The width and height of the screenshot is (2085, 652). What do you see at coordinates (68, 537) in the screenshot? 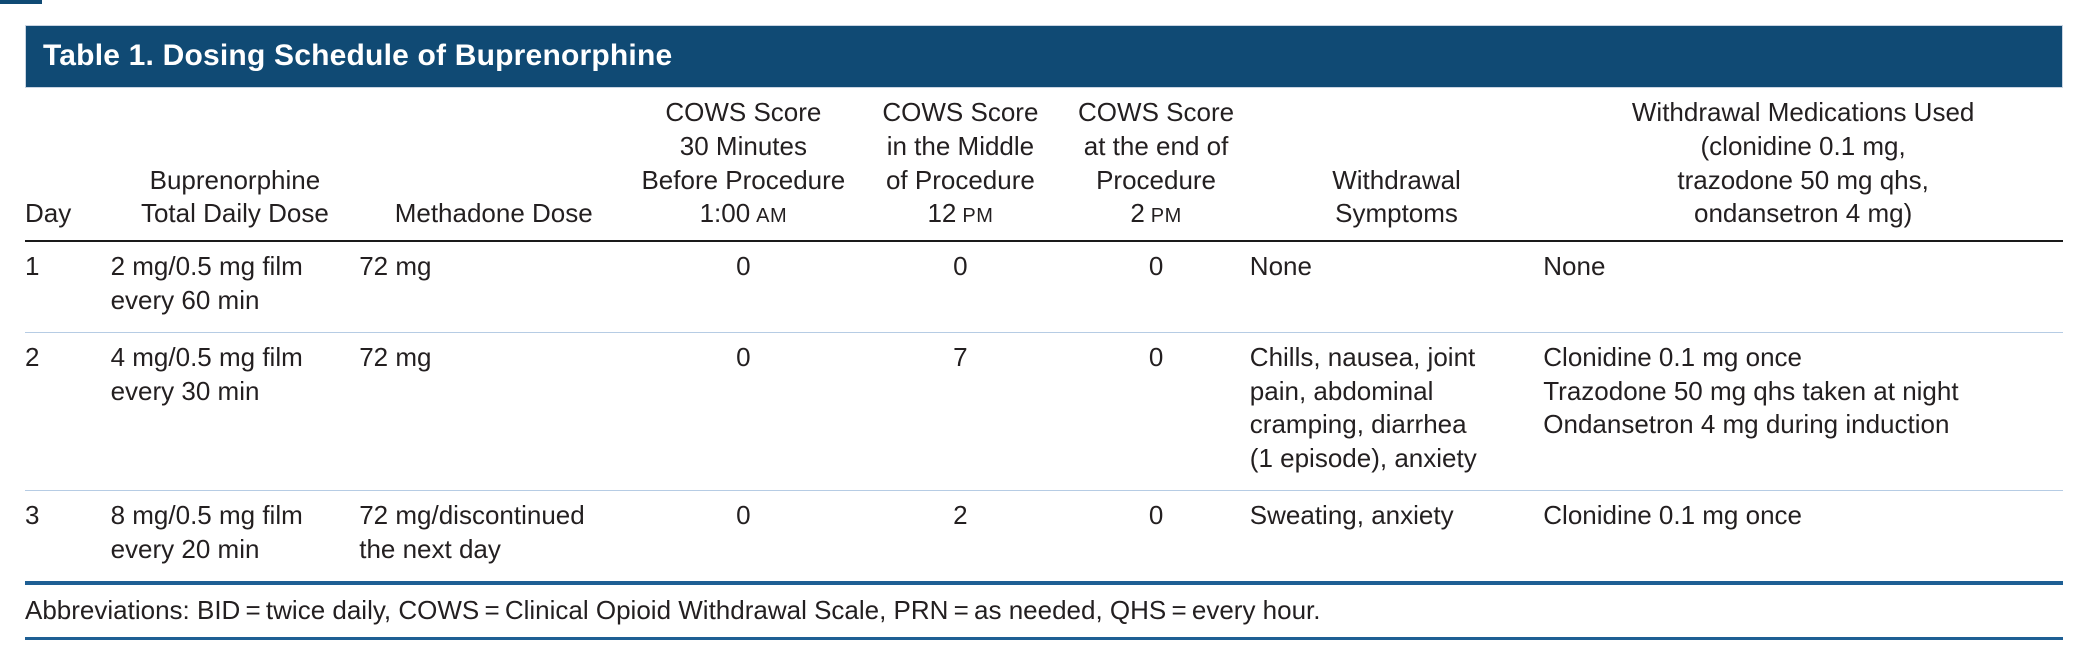
I see `cell-day: 3` at bounding box center [68, 537].